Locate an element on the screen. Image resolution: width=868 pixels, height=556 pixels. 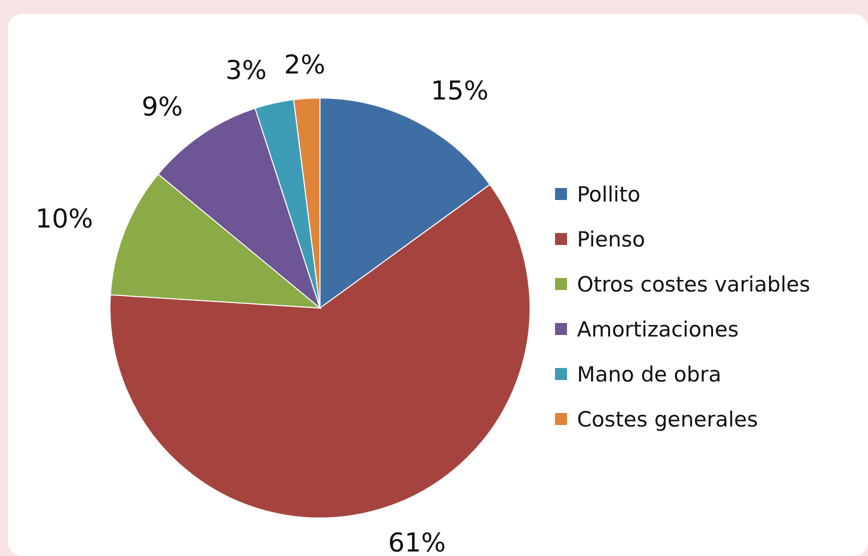
legend-label: Pienso is located at coordinates (611, 239).